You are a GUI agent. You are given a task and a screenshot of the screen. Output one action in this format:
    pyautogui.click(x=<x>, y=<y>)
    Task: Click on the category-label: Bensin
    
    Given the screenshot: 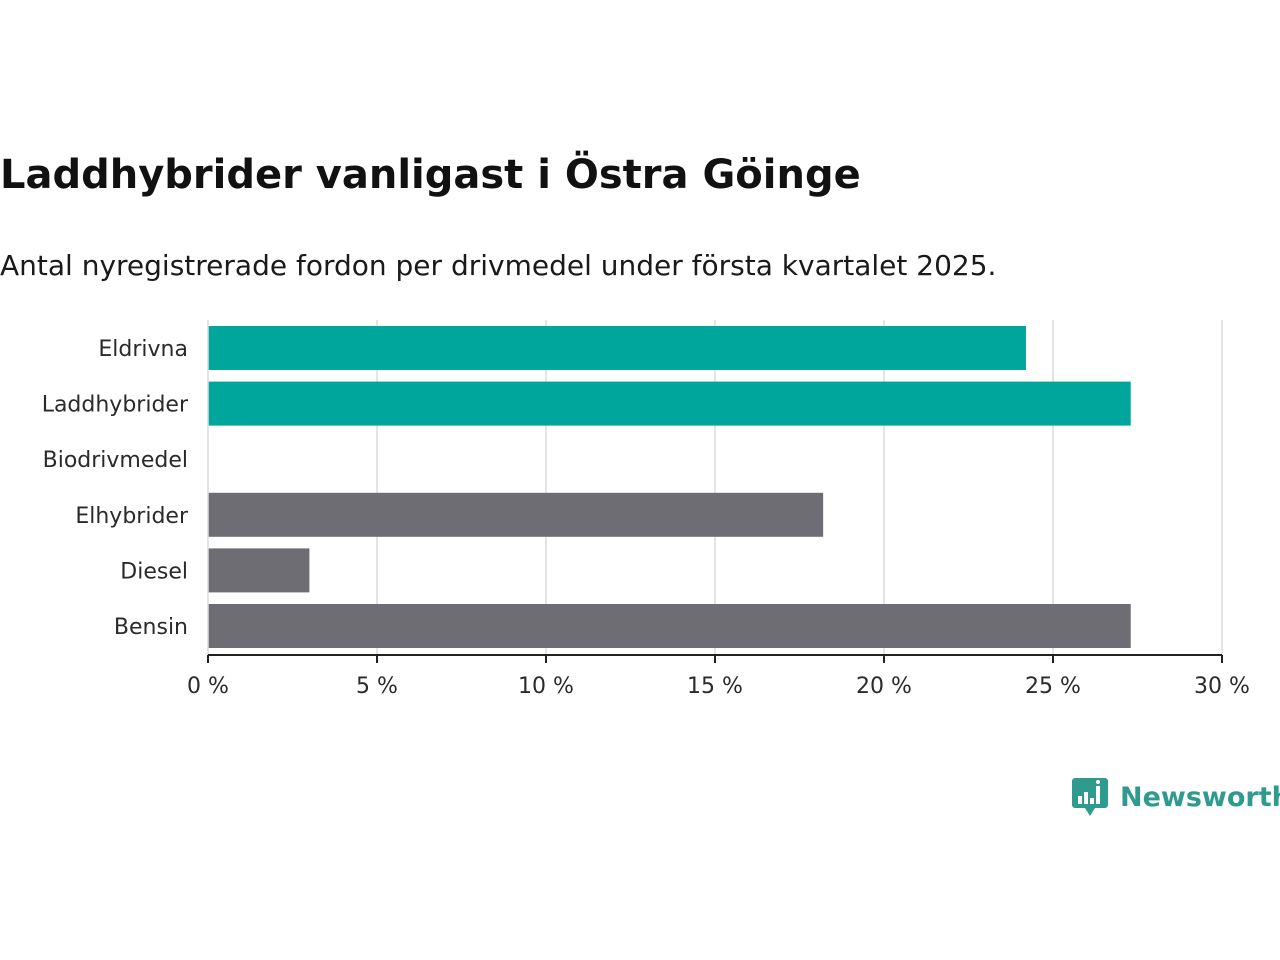 What is the action you would take?
    pyautogui.click(x=151, y=627)
    